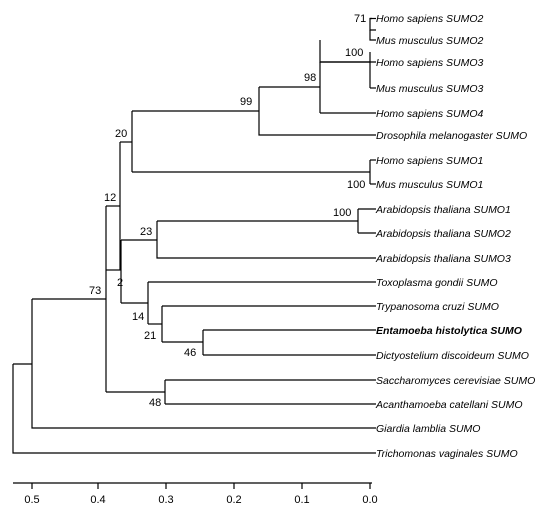 The width and height of the screenshot is (550, 511). Describe the element at coordinates (165, 500) in the screenshot. I see `axis-tick-label: 0.3` at that location.